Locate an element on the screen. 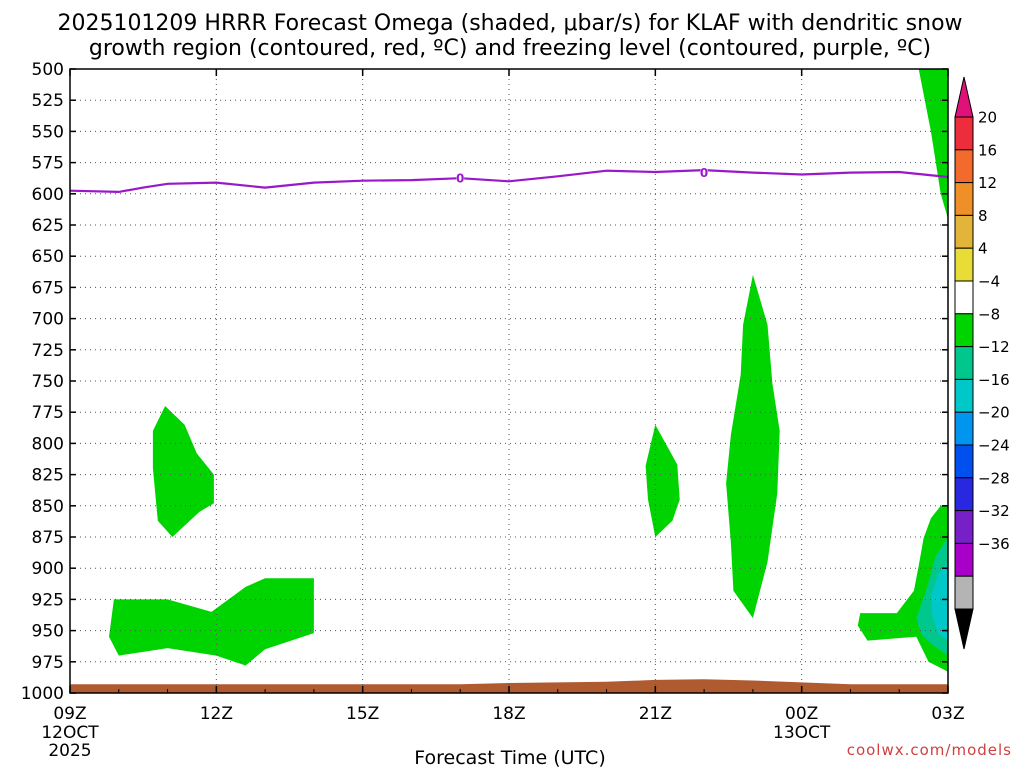 This screenshot has width=1024, height=768. y-tick-label-875: 875 is located at coordinates (48, 538).